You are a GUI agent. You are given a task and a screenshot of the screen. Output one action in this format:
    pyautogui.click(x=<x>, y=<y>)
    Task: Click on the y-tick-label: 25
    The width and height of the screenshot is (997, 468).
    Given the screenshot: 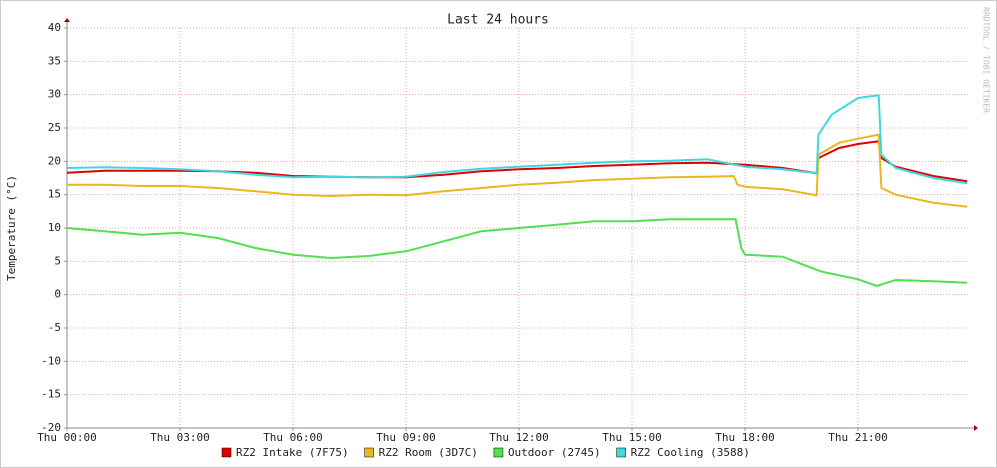 What is the action you would take?
    pyautogui.click(x=54, y=127)
    